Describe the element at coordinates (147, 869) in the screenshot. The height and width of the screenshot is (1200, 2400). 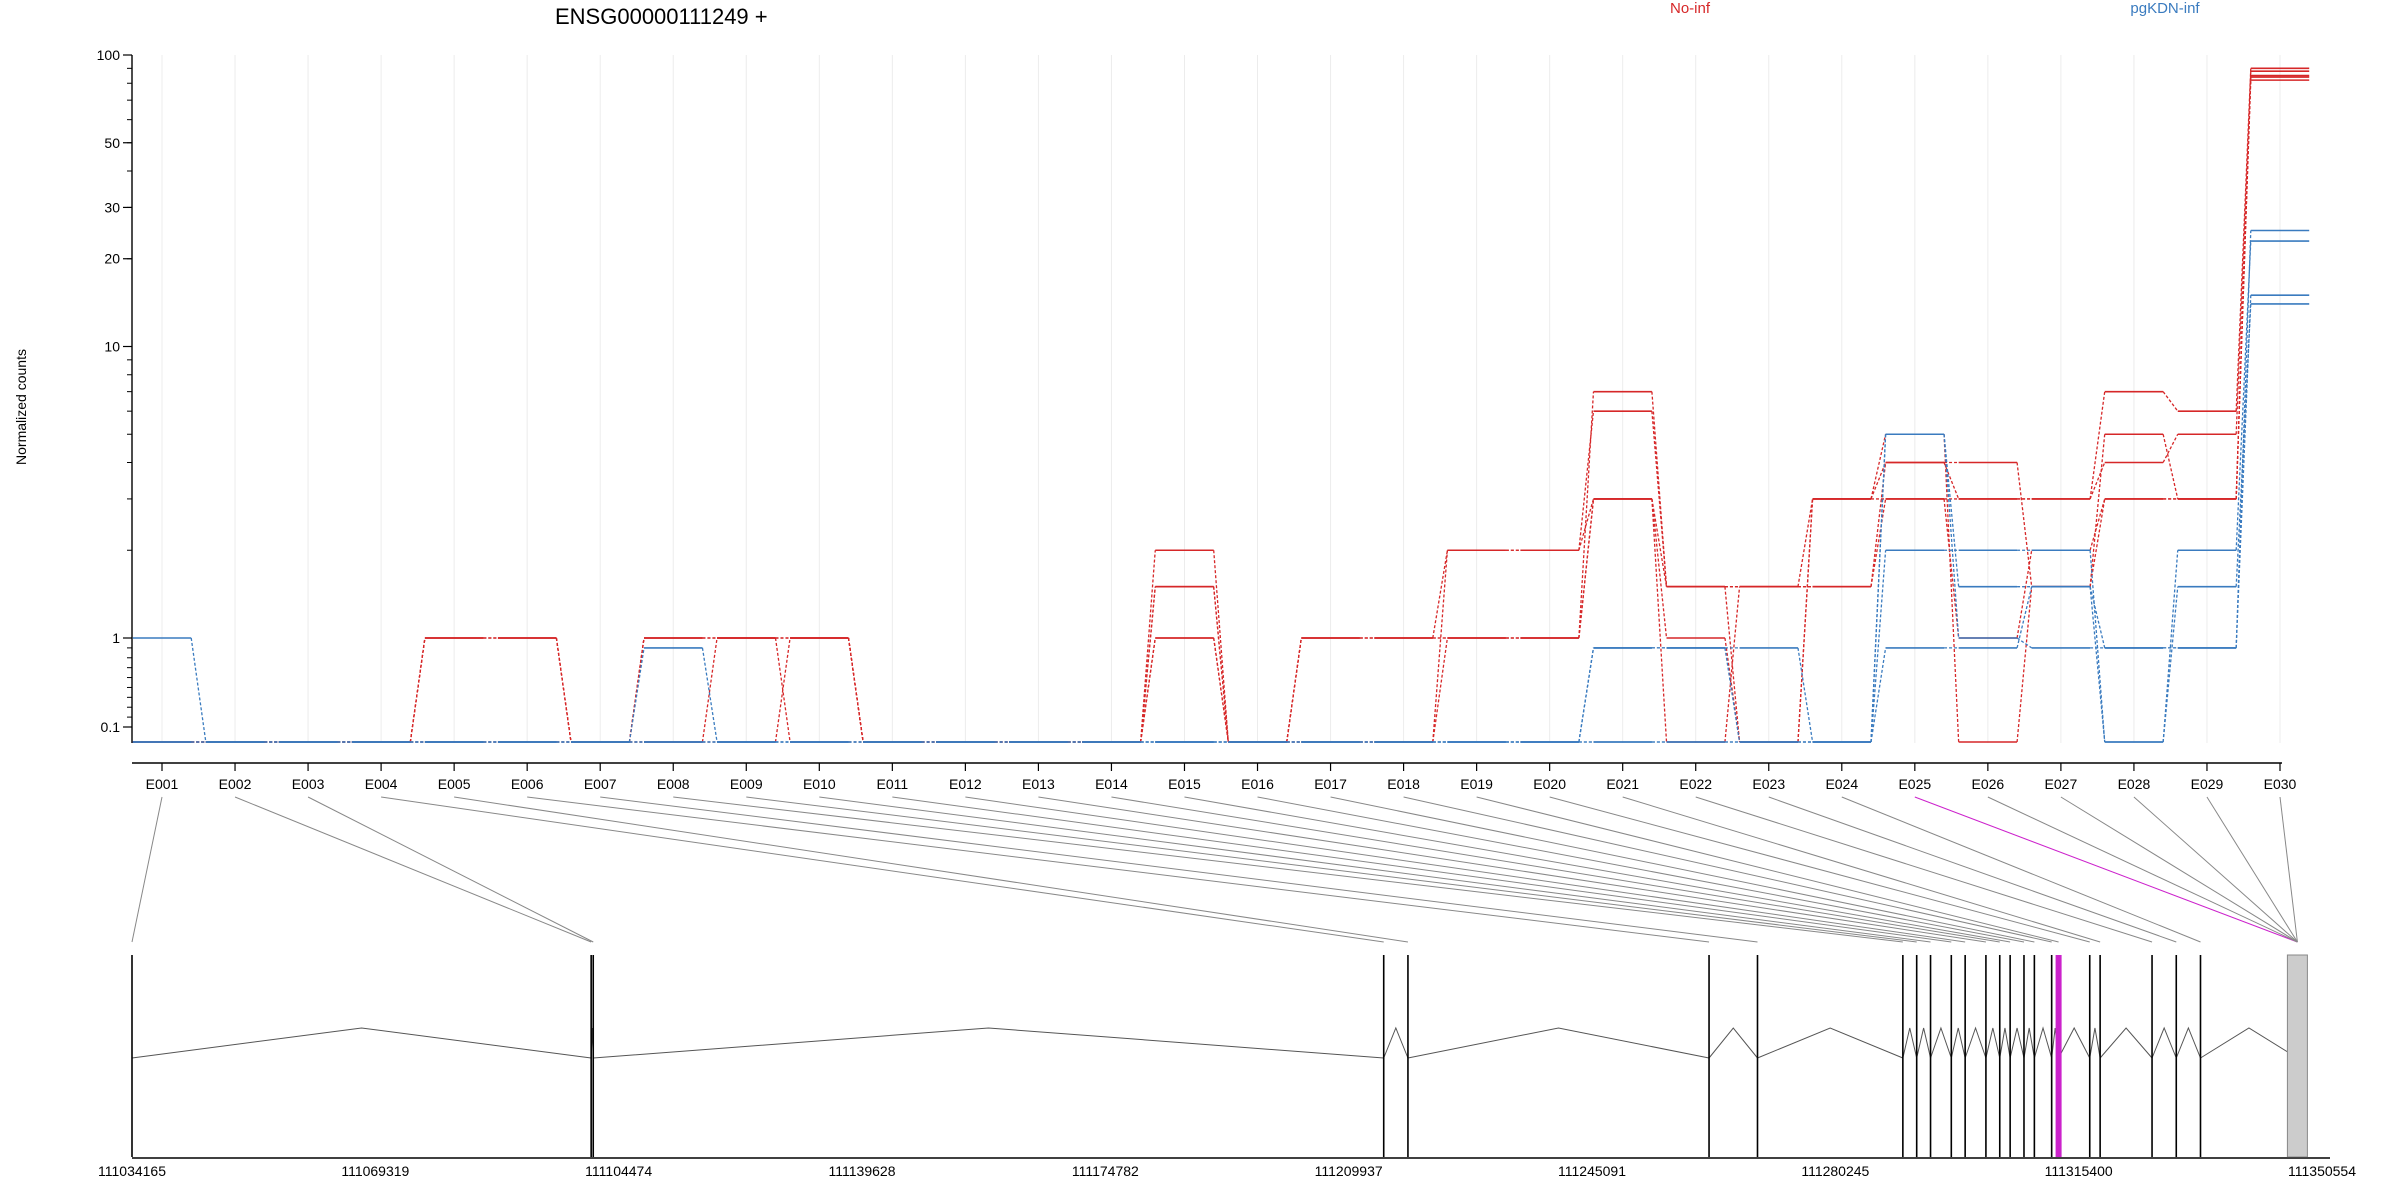
I see `connector-e001` at that location.